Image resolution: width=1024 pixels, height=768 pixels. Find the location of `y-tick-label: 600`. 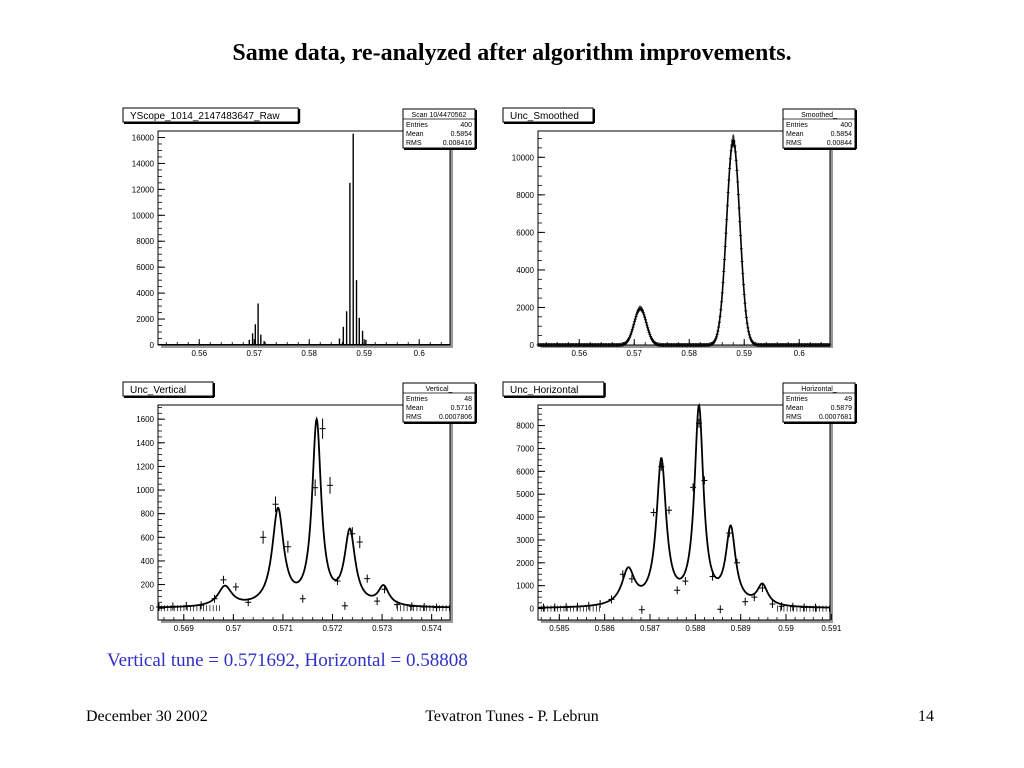

y-tick-label: 600 is located at coordinates (148, 537).